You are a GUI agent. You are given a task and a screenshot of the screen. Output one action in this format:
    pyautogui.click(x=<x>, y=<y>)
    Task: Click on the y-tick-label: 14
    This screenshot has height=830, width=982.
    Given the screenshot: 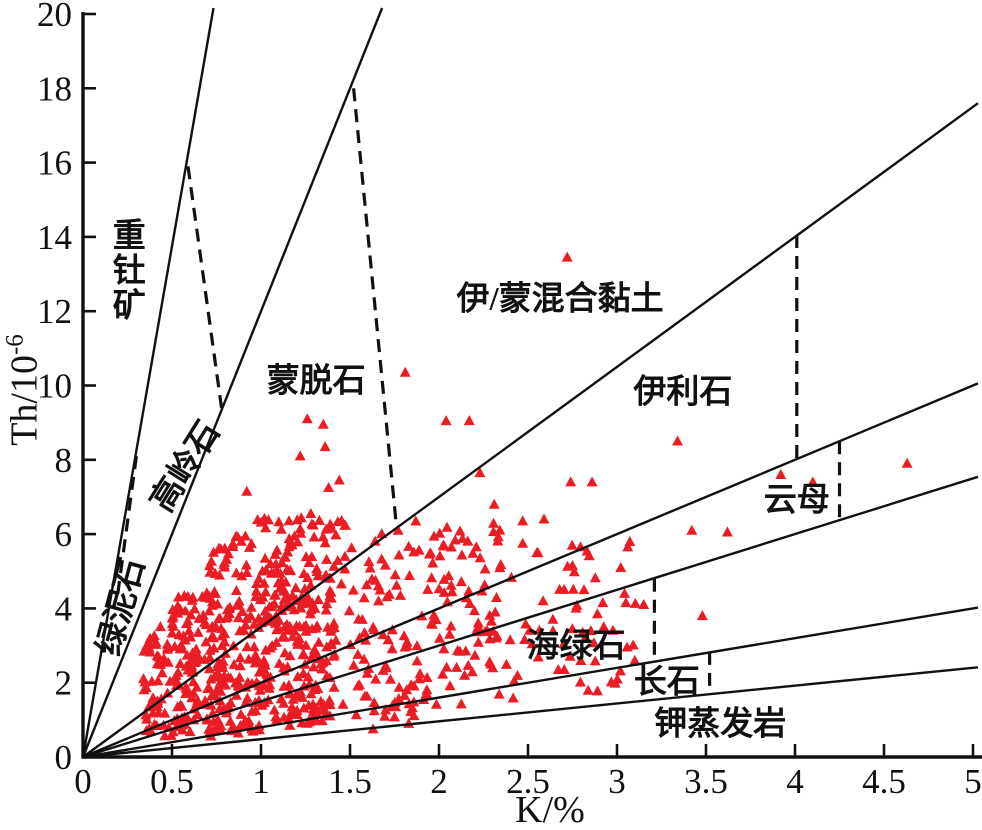 What is the action you would take?
    pyautogui.click(x=54, y=237)
    